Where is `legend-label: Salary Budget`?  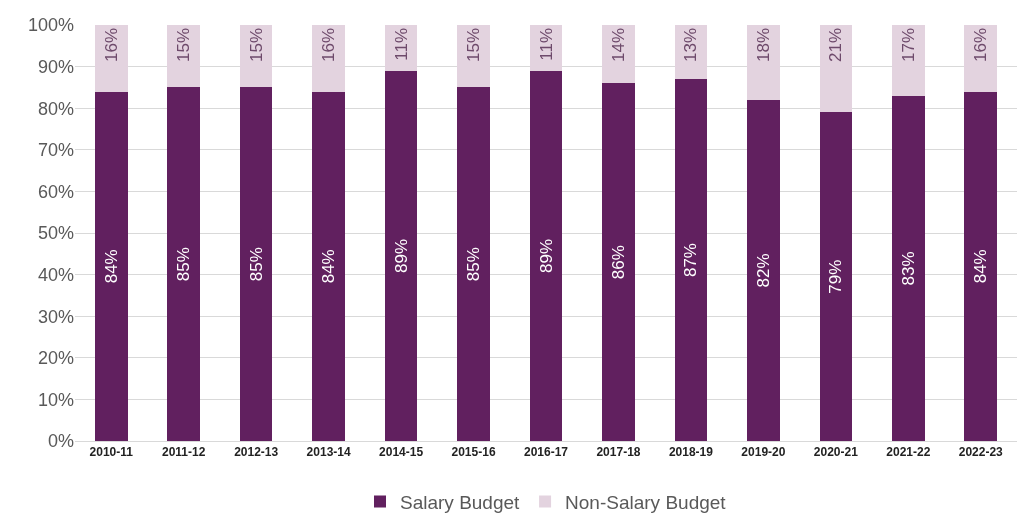 legend-label: Salary Budget is located at coordinates (460, 502).